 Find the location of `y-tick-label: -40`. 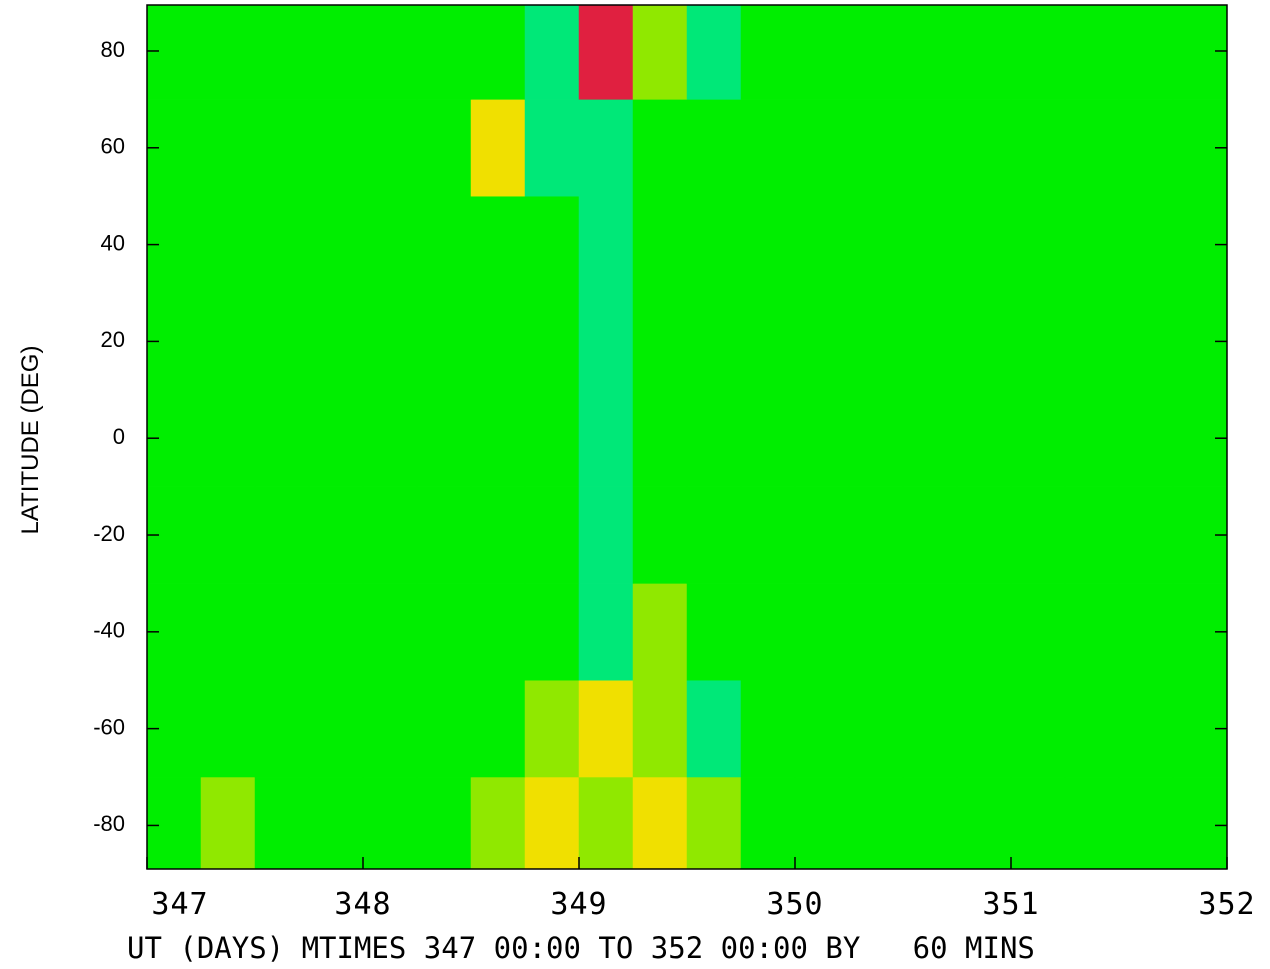

y-tick-label: -40 is located at coordinates (109, 630).